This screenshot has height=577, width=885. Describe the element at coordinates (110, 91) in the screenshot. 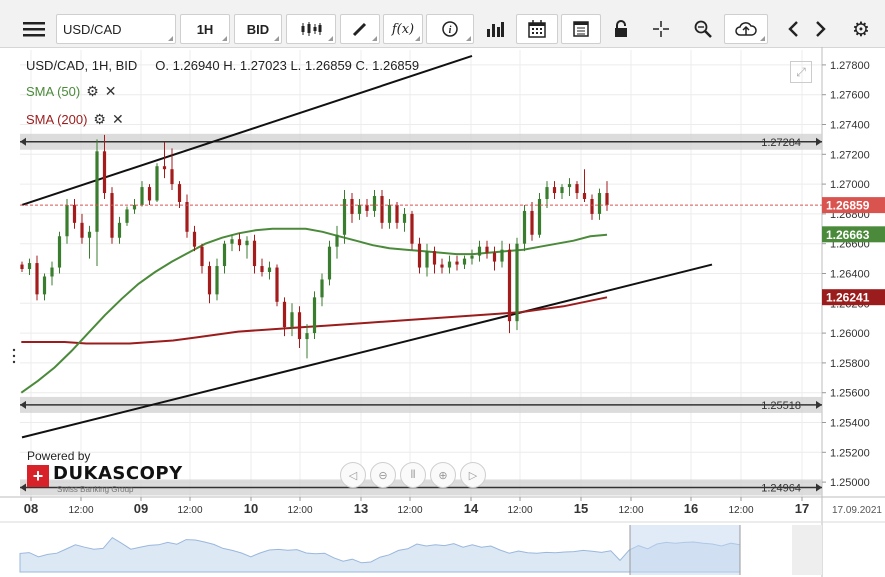

I see `sma50-remove-close-icon: ✕` at that location.